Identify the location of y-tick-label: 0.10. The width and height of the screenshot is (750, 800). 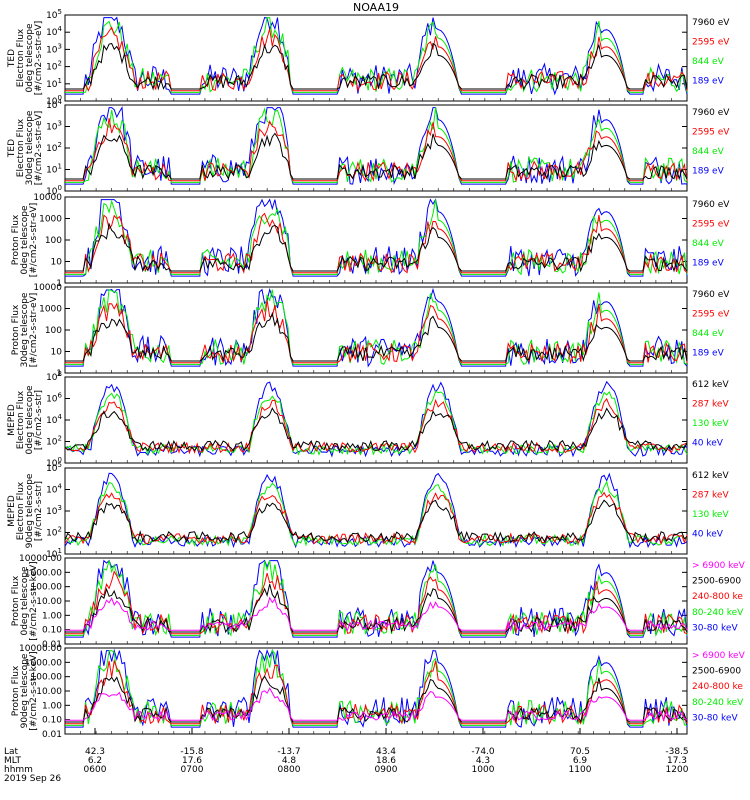
(52, 721).